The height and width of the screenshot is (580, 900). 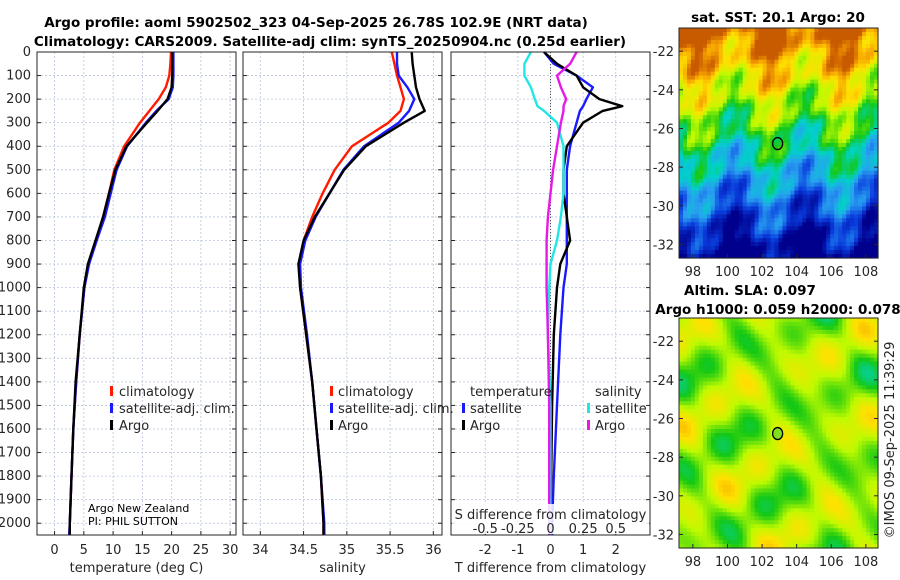 I want to click on sst-map-title: sat. SST: 20.1 Argo: 20, so click(x=778, y=18).